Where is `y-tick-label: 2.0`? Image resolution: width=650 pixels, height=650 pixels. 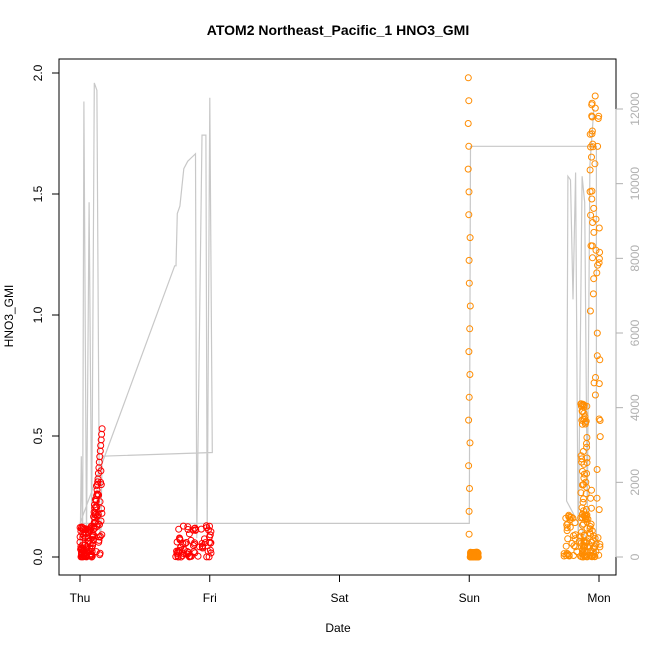
y-tick-label: 2.0 is located at coordinates (38, 72).